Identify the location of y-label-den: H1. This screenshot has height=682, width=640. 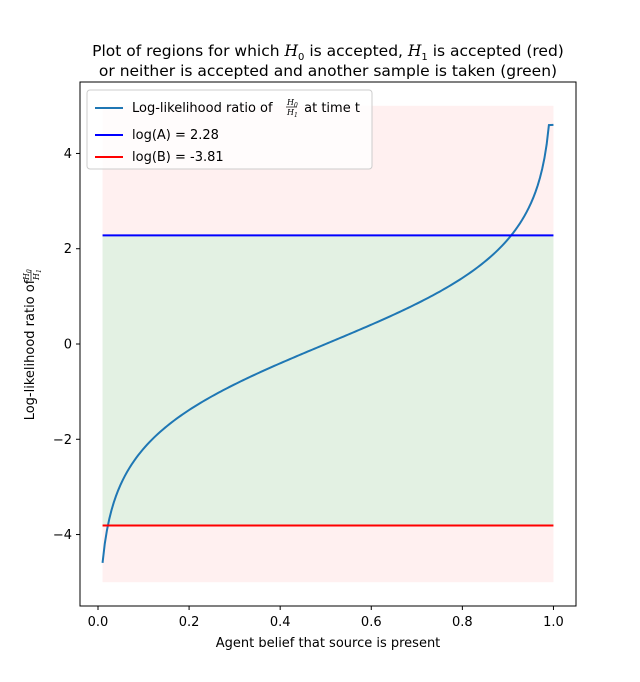
(37, 275).